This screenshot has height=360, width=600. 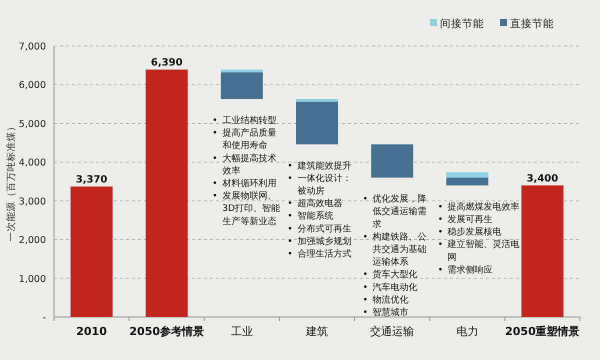 What do you see at coordinates (542, 178) in the screenshot?
I see `data-label: 3,400` at bounding box center [542, 178].